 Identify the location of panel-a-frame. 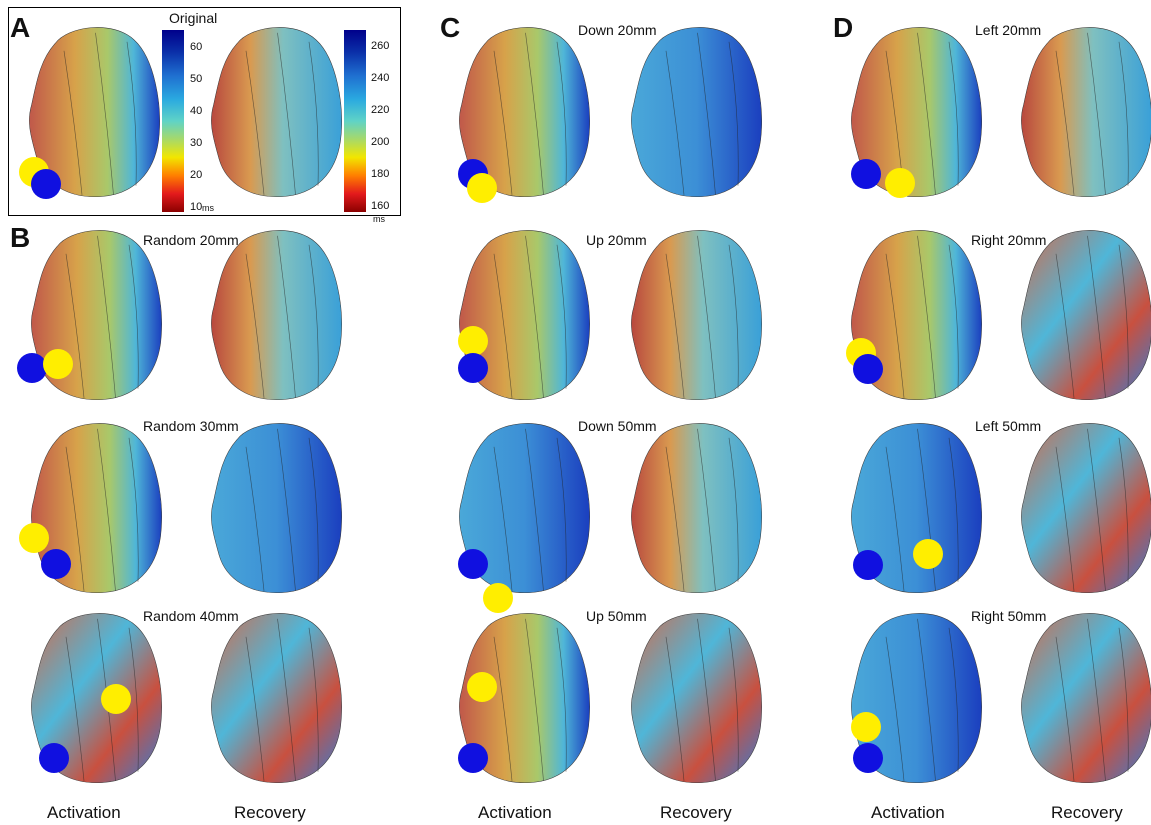
(204, 111).